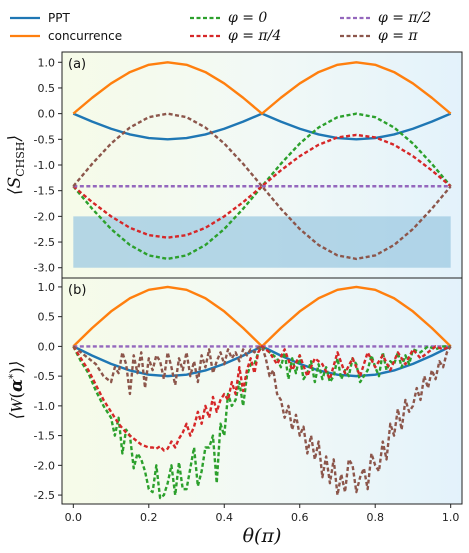 This screenshot has height=553, width=469. Describe the element at coordinates (74, 517) in the screenshot. I see `x-tick-label: 0.0` at that location.